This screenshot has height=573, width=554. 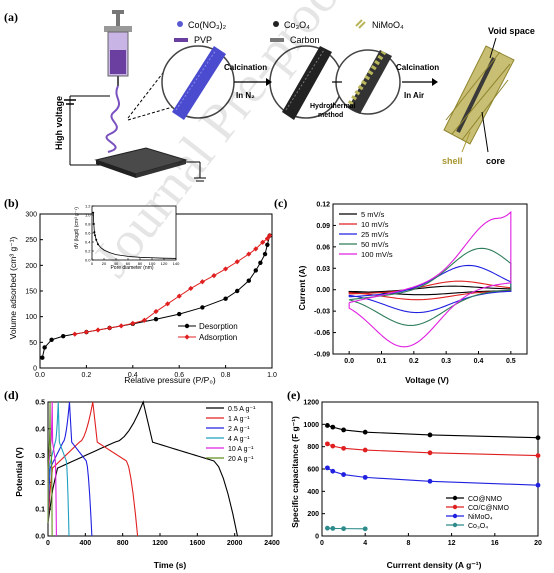 I want to click on b-ytick-label: 300, so click(x=31, y=215).